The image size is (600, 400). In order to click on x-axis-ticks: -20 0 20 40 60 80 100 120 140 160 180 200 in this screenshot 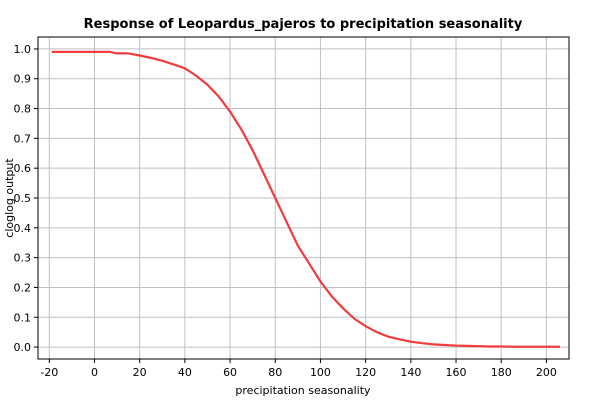, I will do `click(298, 369)`.